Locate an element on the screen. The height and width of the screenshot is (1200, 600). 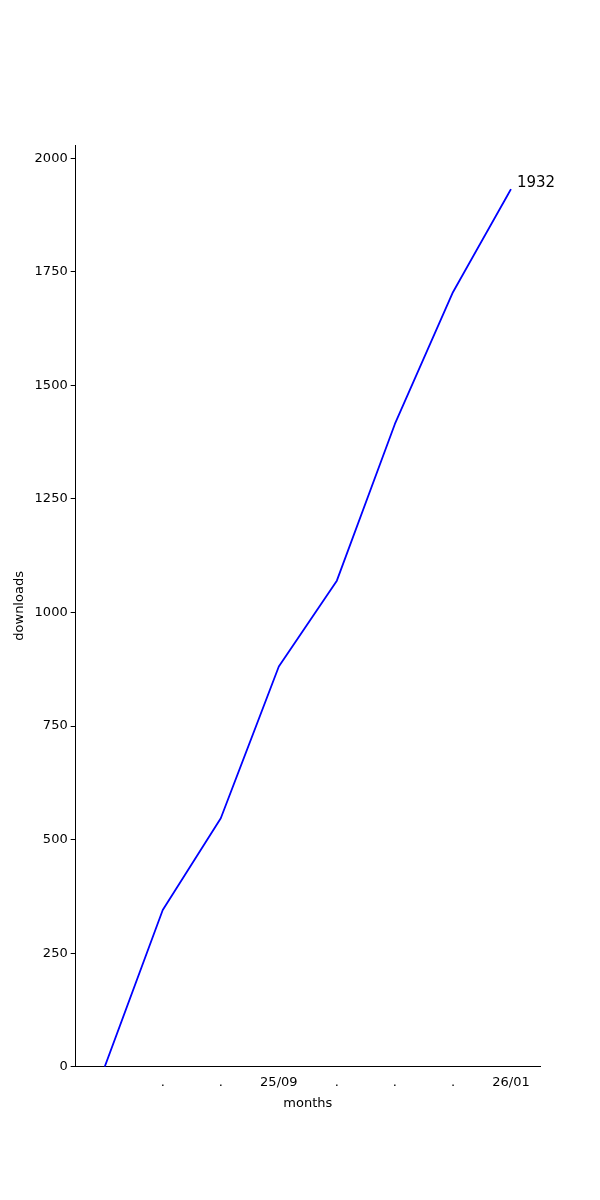
y-tick-label: 250 is located at coordinates (55, 952).